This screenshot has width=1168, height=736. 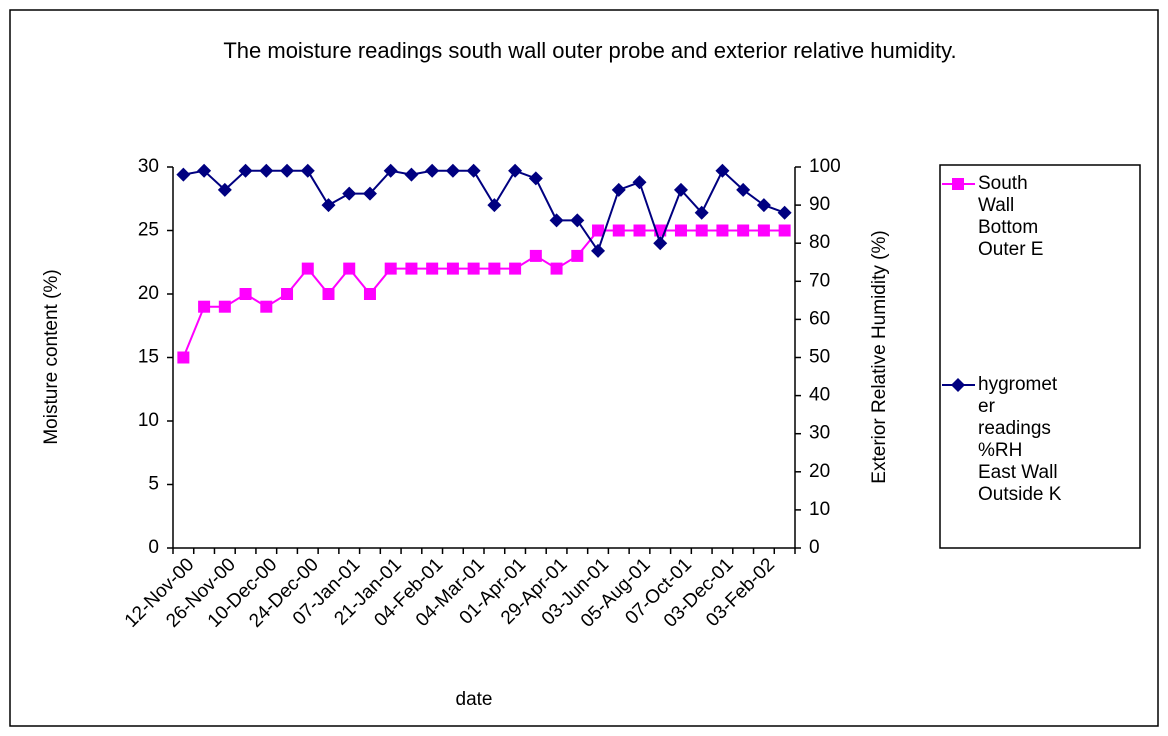 What do you see at coordinates (825, 166) in the screenshot?
I see `y2-tick-label: 100` at bounding box center [825, 166].